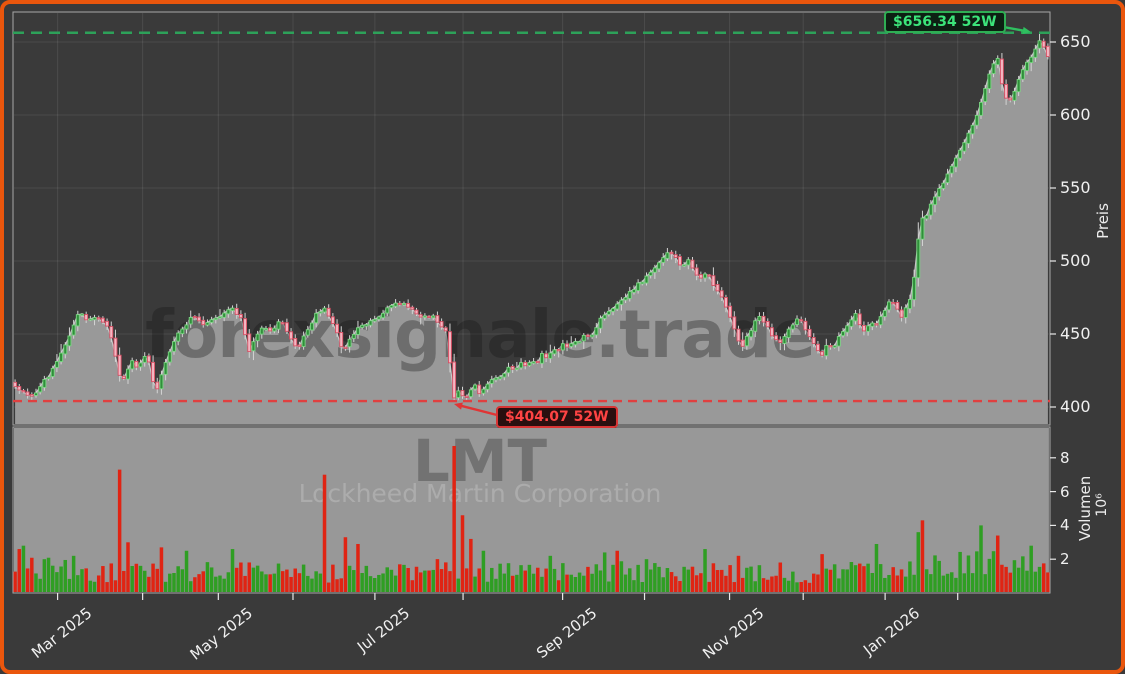 The image size is (1125, 674). What do you see at coordinates (1075, 333) in the screenshot?
I see `price-tick-label: 450` at bounding box center [1075, 333].